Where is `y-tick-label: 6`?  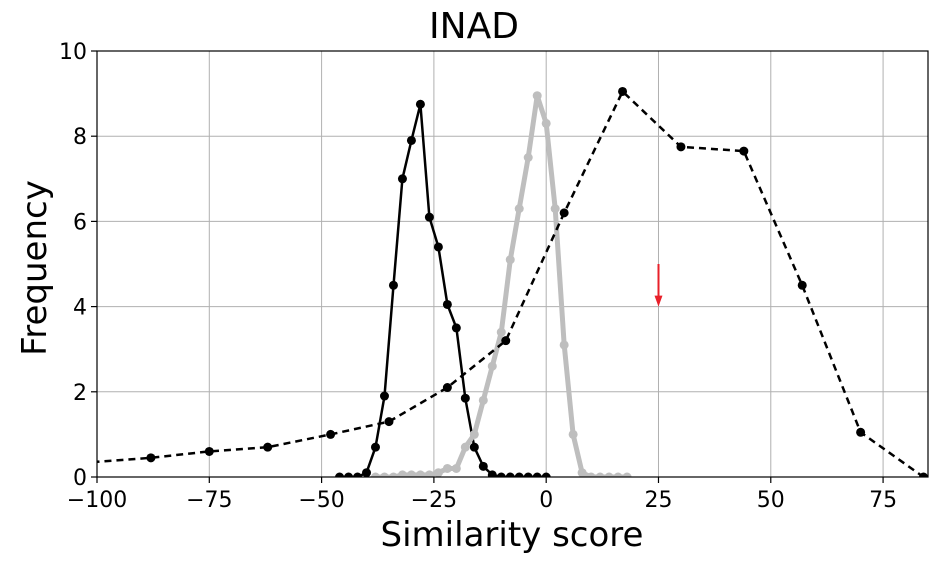
y-tick-label: 6 is located at coordinates (80, 222).